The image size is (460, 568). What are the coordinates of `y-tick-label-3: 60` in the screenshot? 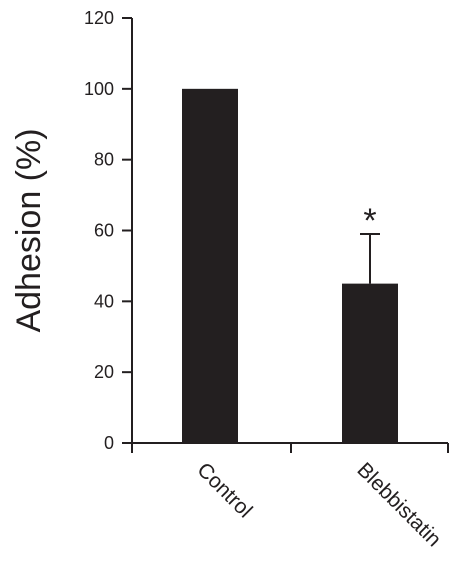 It's located at (104, 231).